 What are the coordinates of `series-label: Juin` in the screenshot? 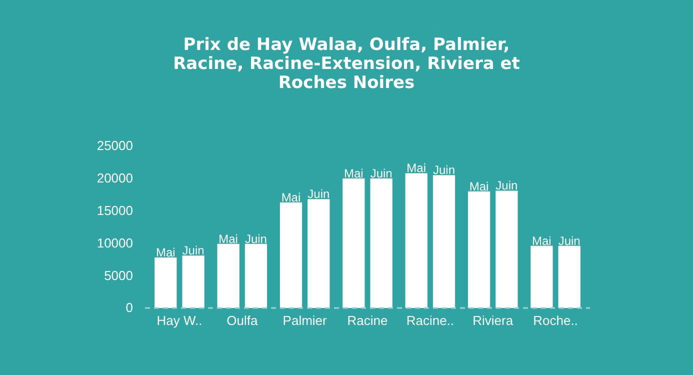 It's located at (255, 239).